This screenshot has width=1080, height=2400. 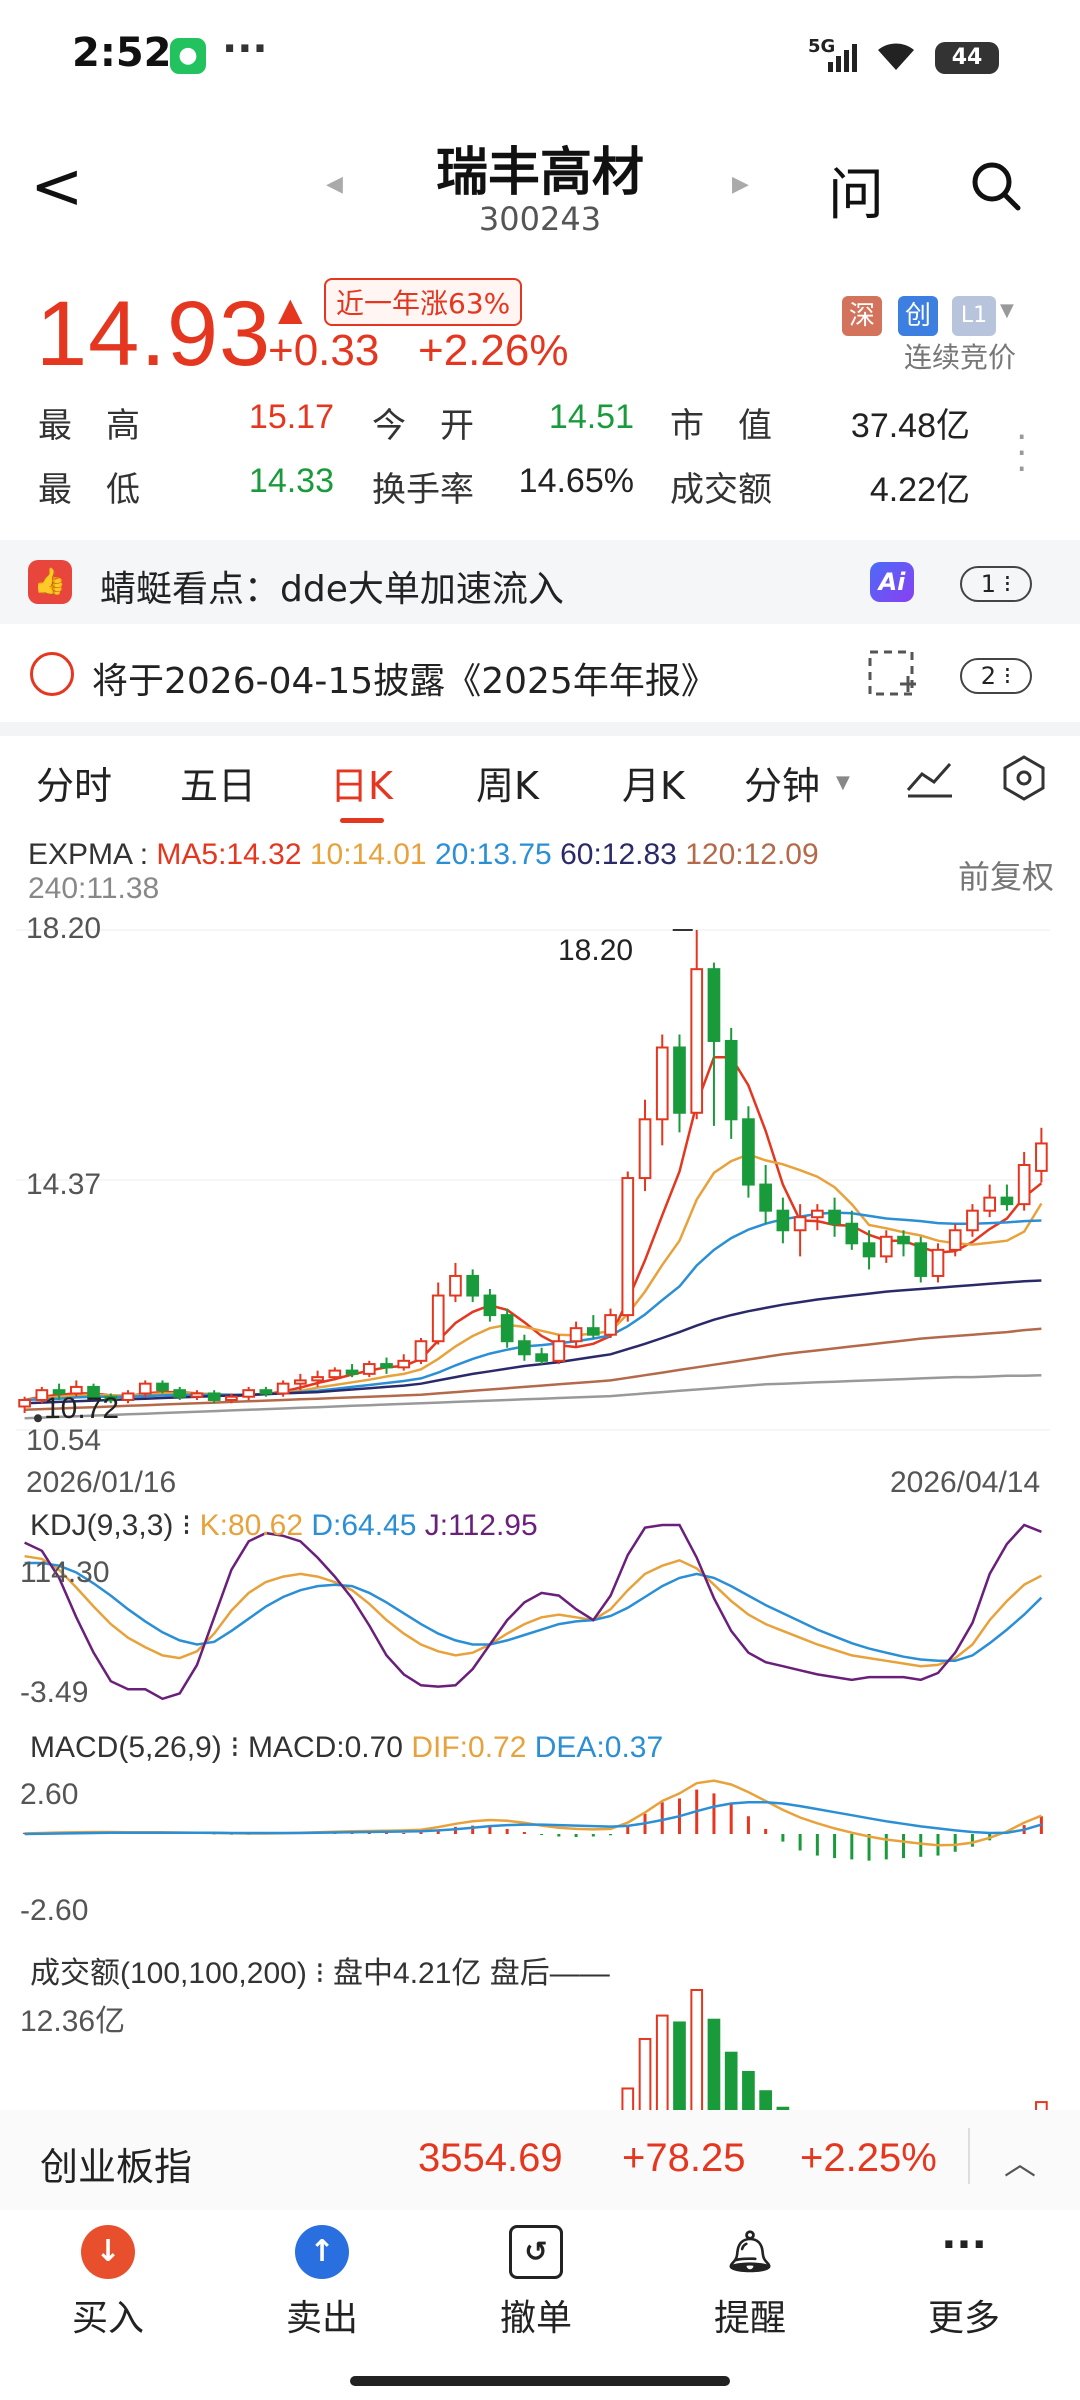 I want to click on tab-minute: 分钟, so click(x=782, y=786).